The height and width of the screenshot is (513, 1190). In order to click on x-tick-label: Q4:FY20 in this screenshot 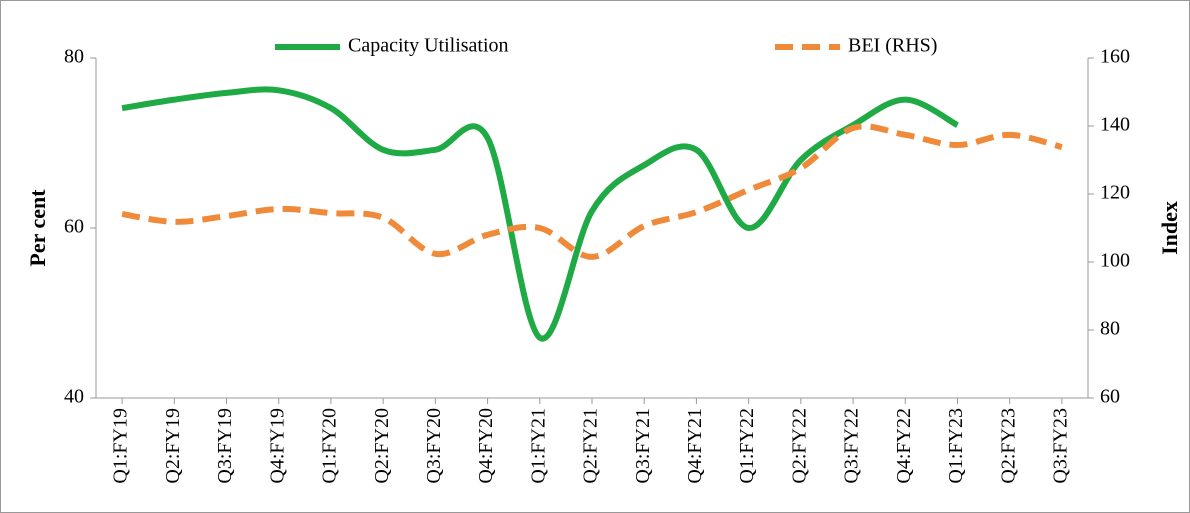, I will do `click(486, 446)`.